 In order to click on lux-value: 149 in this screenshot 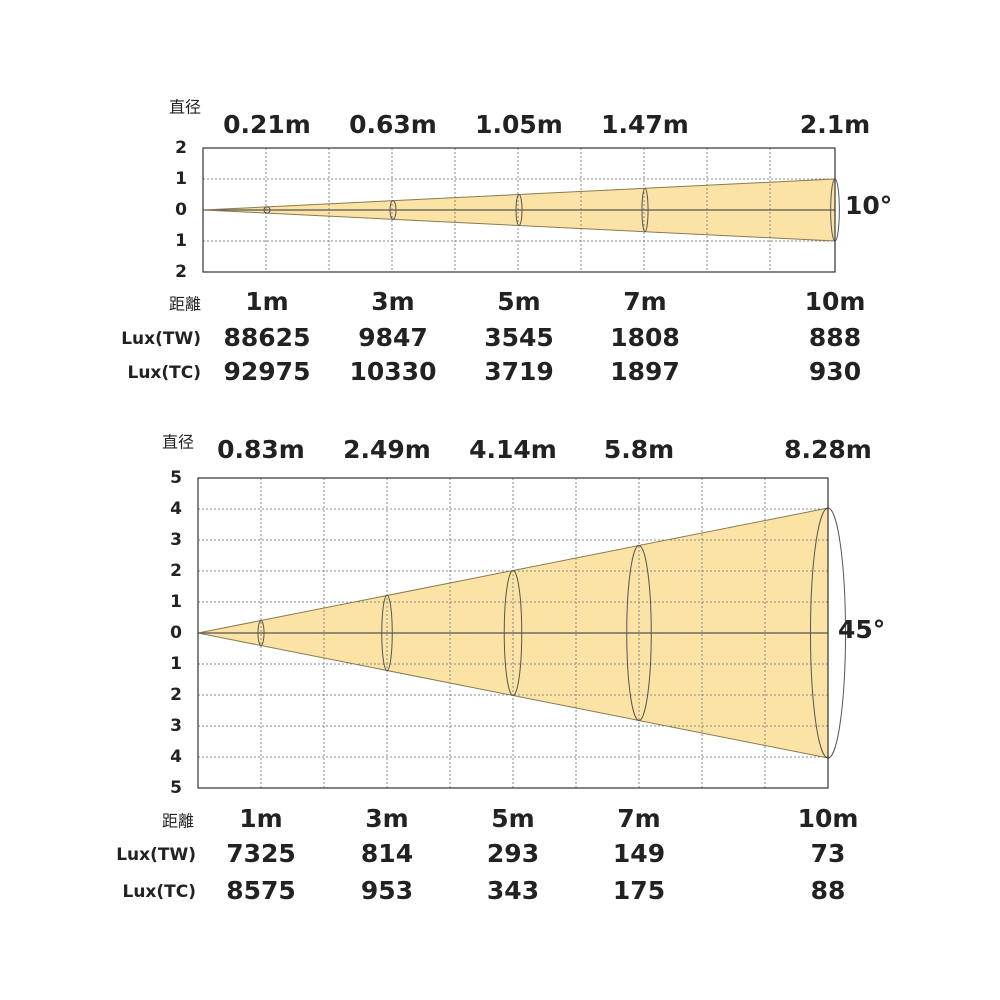, I will do `click(639, 853)`.